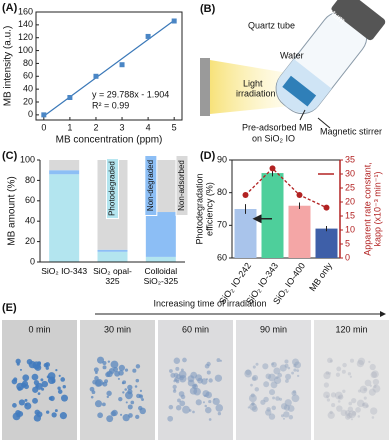 The width and height of the screenshot is (391, 443). What do you see at coordinates (350, 201) in the screenshot?
I see `y2-tick-label: 20` at bounding box center [350, 201].